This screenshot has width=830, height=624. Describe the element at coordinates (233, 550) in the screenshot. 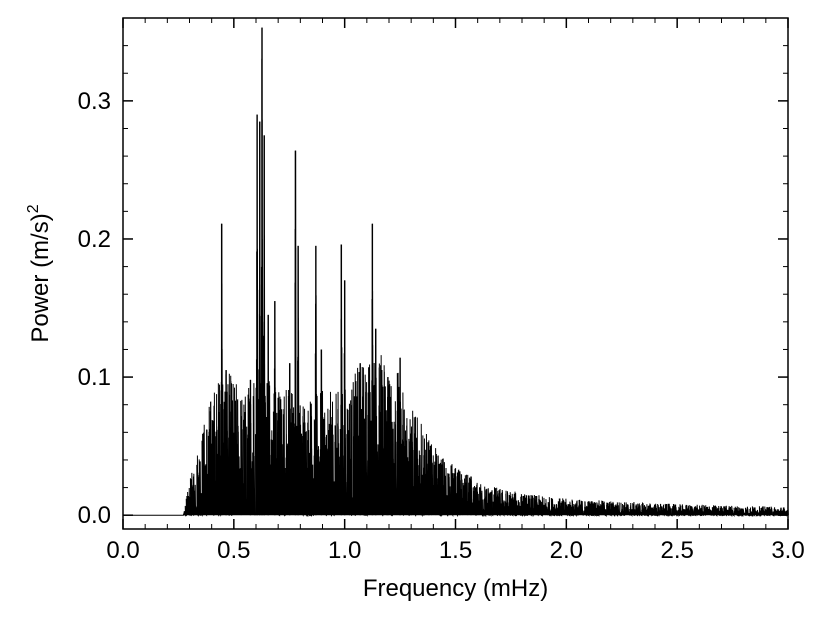

I see `x-tick-label: 0.5` at that location.